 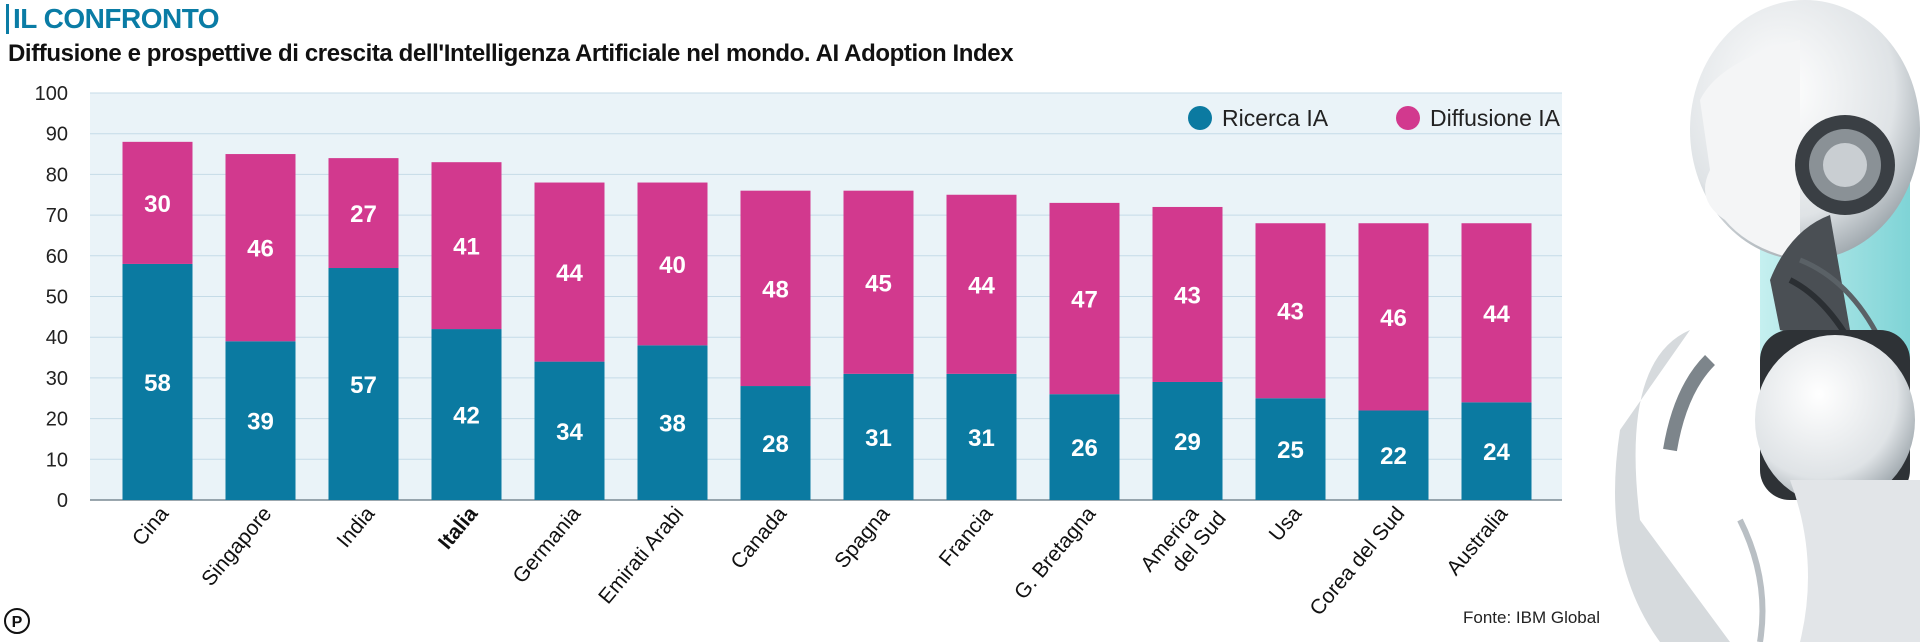 What do you see at coordinates (966, 536) in the screenshot?
I see `x-tick-label: Francia` at bounding box center [966, 536].